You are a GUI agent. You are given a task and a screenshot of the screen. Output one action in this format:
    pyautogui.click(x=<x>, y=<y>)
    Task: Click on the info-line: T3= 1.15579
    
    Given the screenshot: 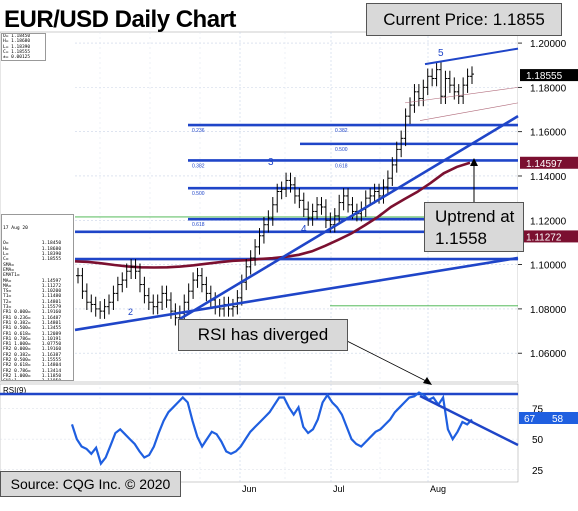 What is the action you would take?
    pyautogui.click(x=32, y=308)
    